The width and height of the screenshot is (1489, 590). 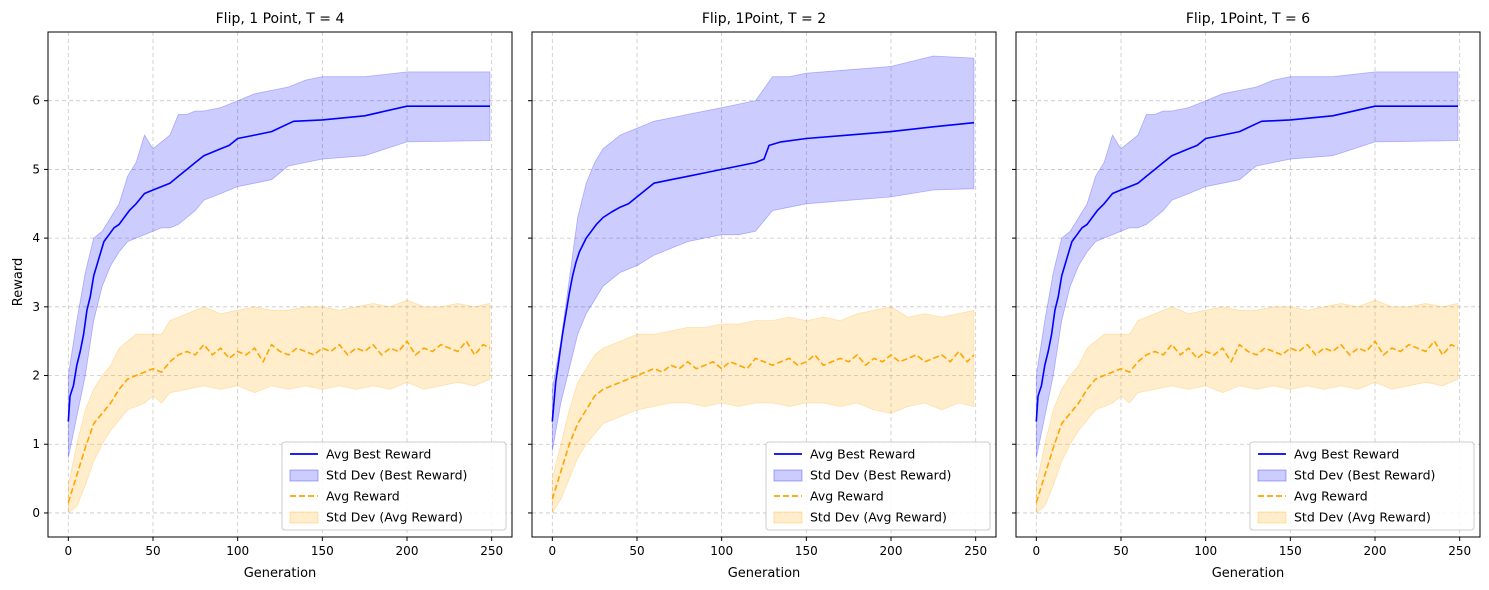 What do you see at coordinates (36, 101) in the screenshot?
I see `y-tick-label: 6` at bounding box center [36, 101].